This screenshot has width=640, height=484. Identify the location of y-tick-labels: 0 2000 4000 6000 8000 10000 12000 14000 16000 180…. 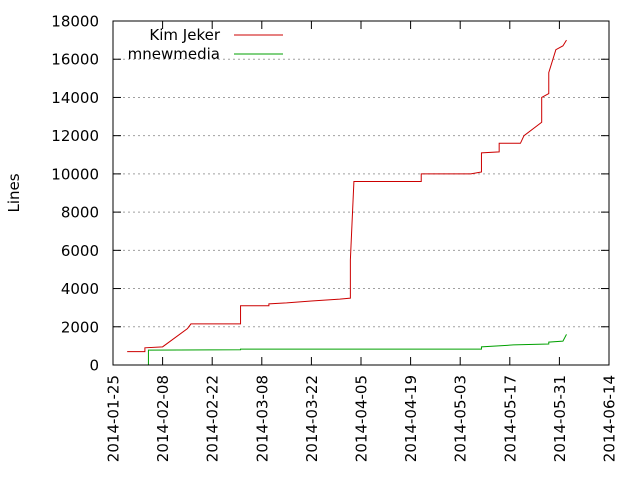
(75, 194).